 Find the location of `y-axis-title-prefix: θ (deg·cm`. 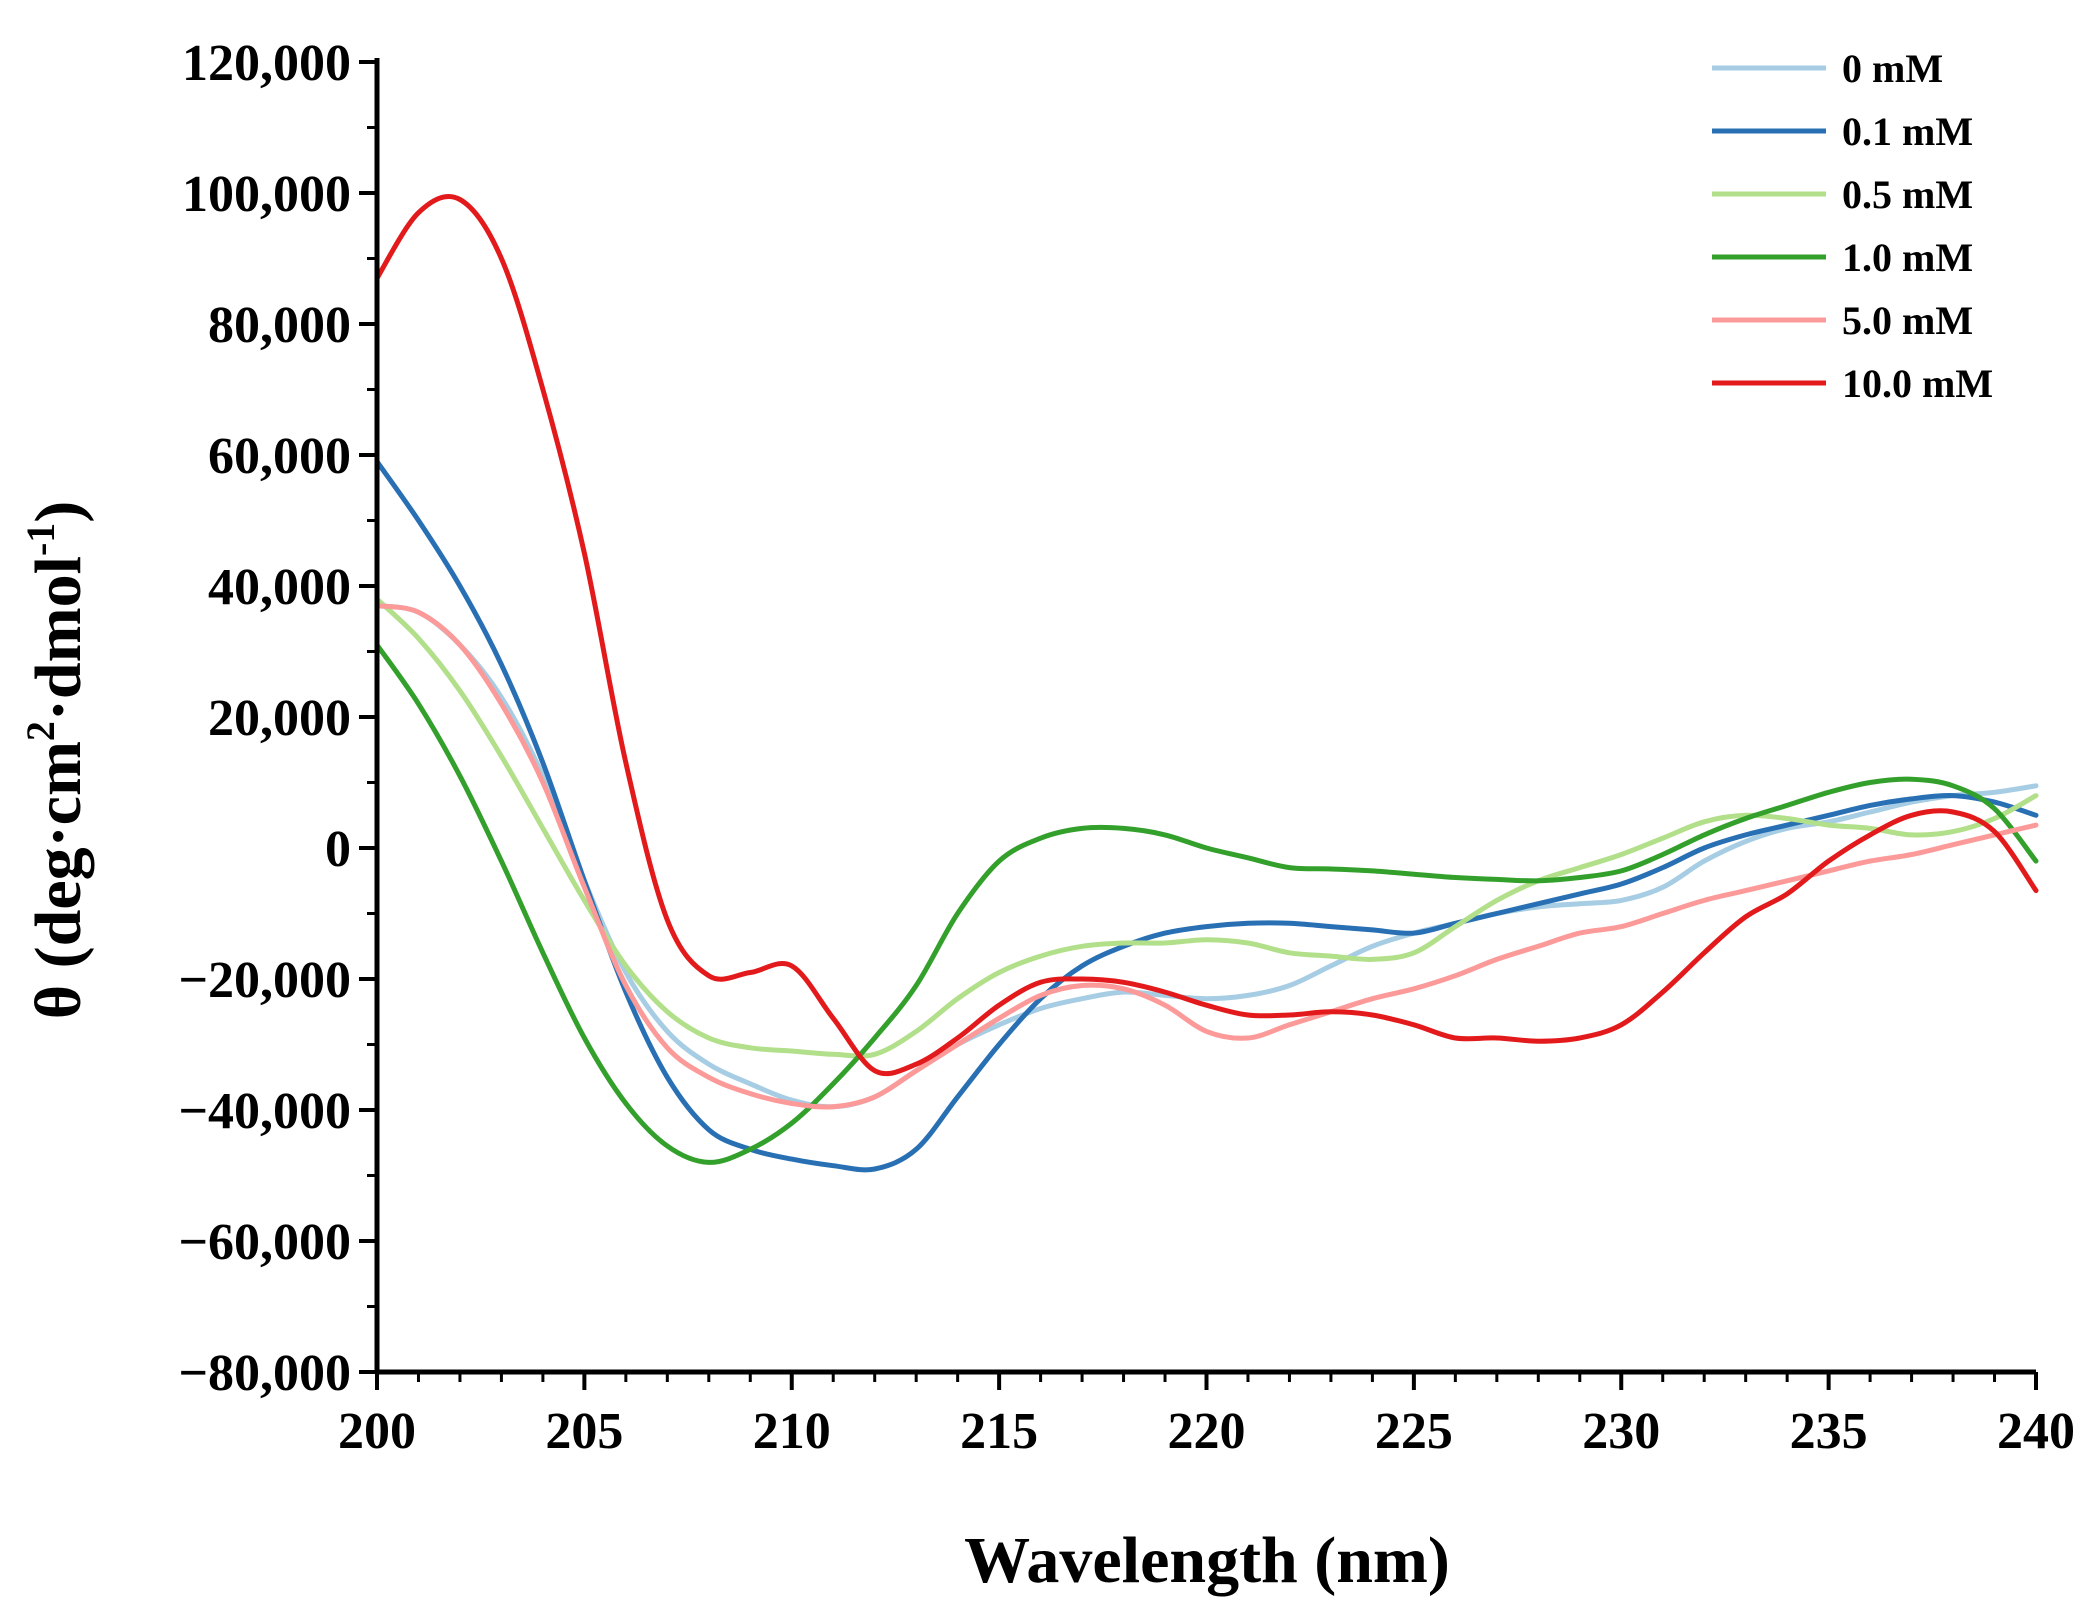

y-axis-title-prefix: θ (deg·cm is located at coordinates (58, 880).